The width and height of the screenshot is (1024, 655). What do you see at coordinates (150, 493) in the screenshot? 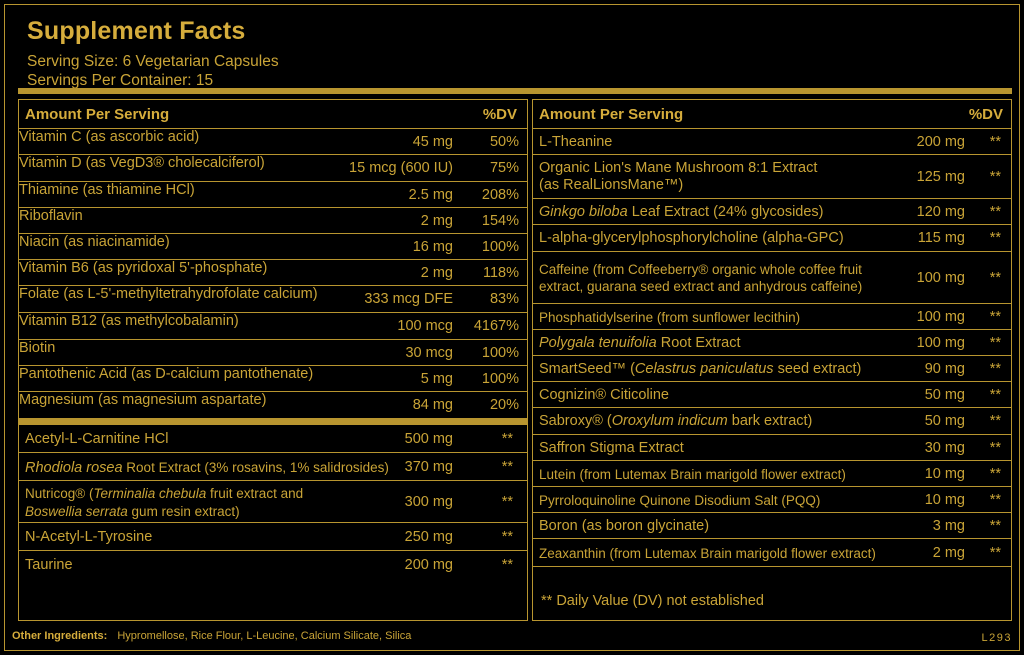
I see `ingredient-name-italic: Terminalia chebula` at bounding box center [150, 493].